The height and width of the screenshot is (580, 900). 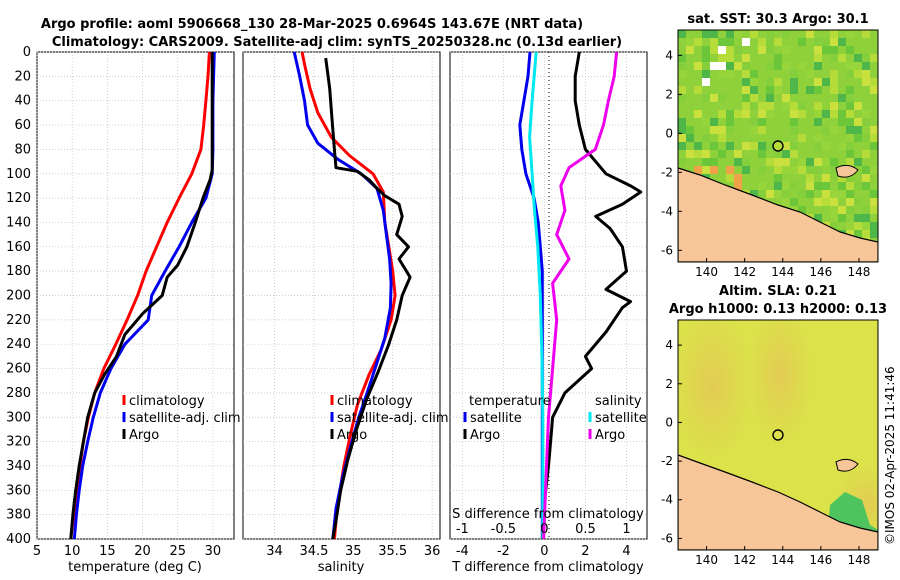 What do you see at coordinates (18, 369) in the screenshot?
I see `depth-tick-label: 260` at bounding box center [18, 369].